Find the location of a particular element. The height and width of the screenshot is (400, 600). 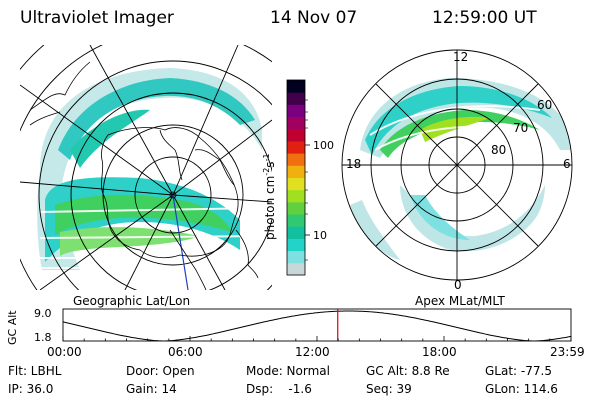

mlt-label-18: 18 is located at coordinates (353, 164).